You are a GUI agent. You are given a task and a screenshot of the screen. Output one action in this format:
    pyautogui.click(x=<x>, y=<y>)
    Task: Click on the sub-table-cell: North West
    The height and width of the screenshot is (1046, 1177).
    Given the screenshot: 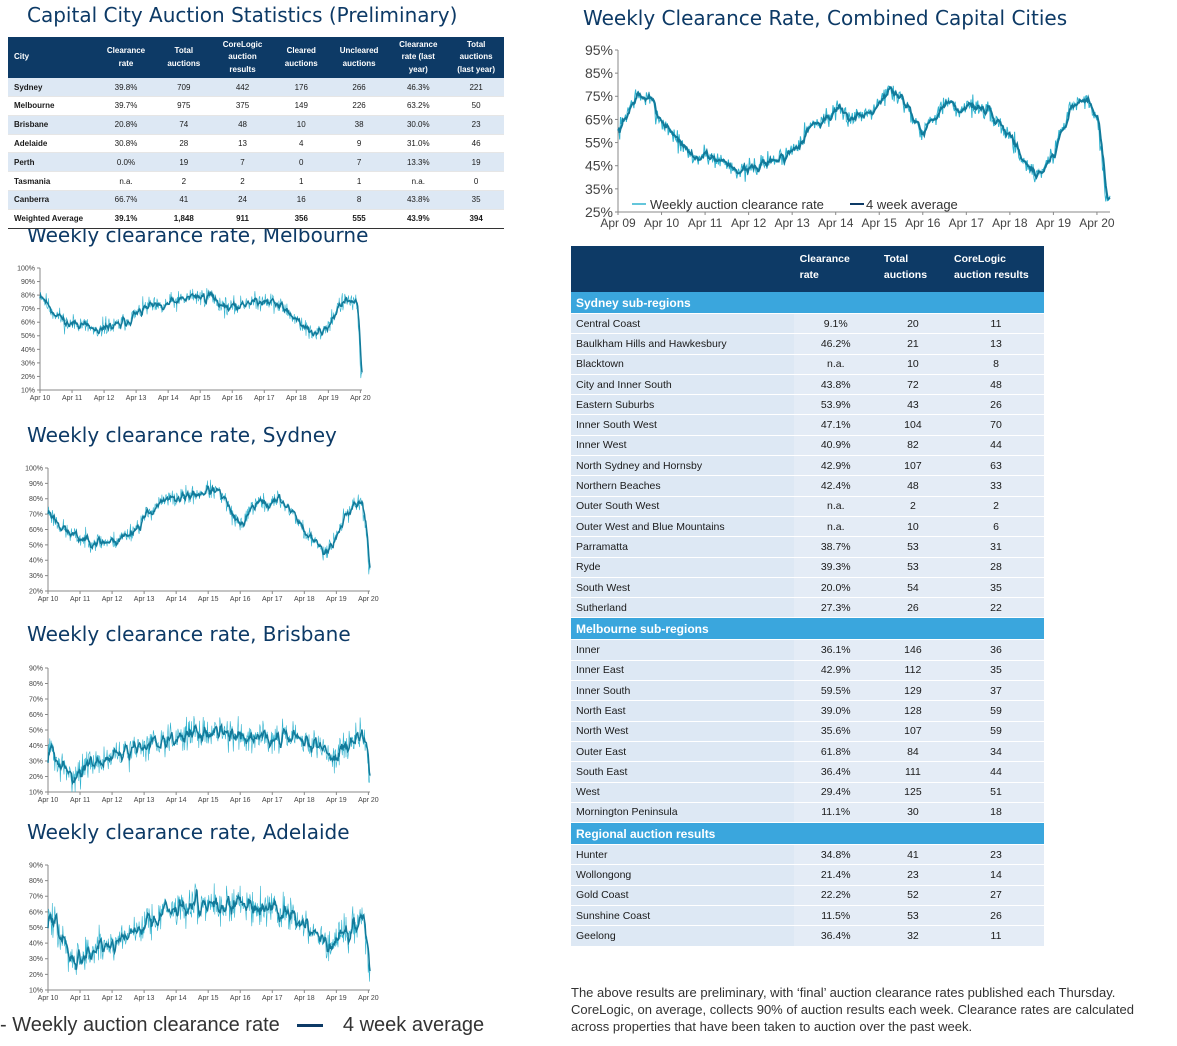 What is the action you would take?
    pyautogui.click(x=682, y=731)
    